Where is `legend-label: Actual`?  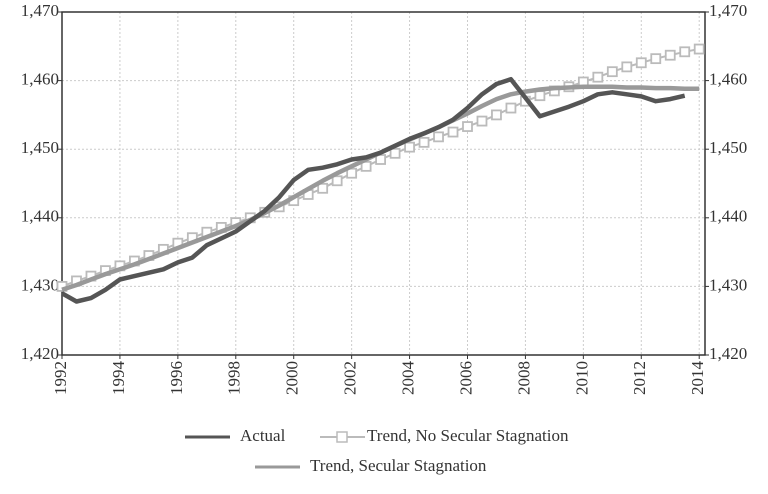
legend-label: Actual is located at coordinates (263, 435).